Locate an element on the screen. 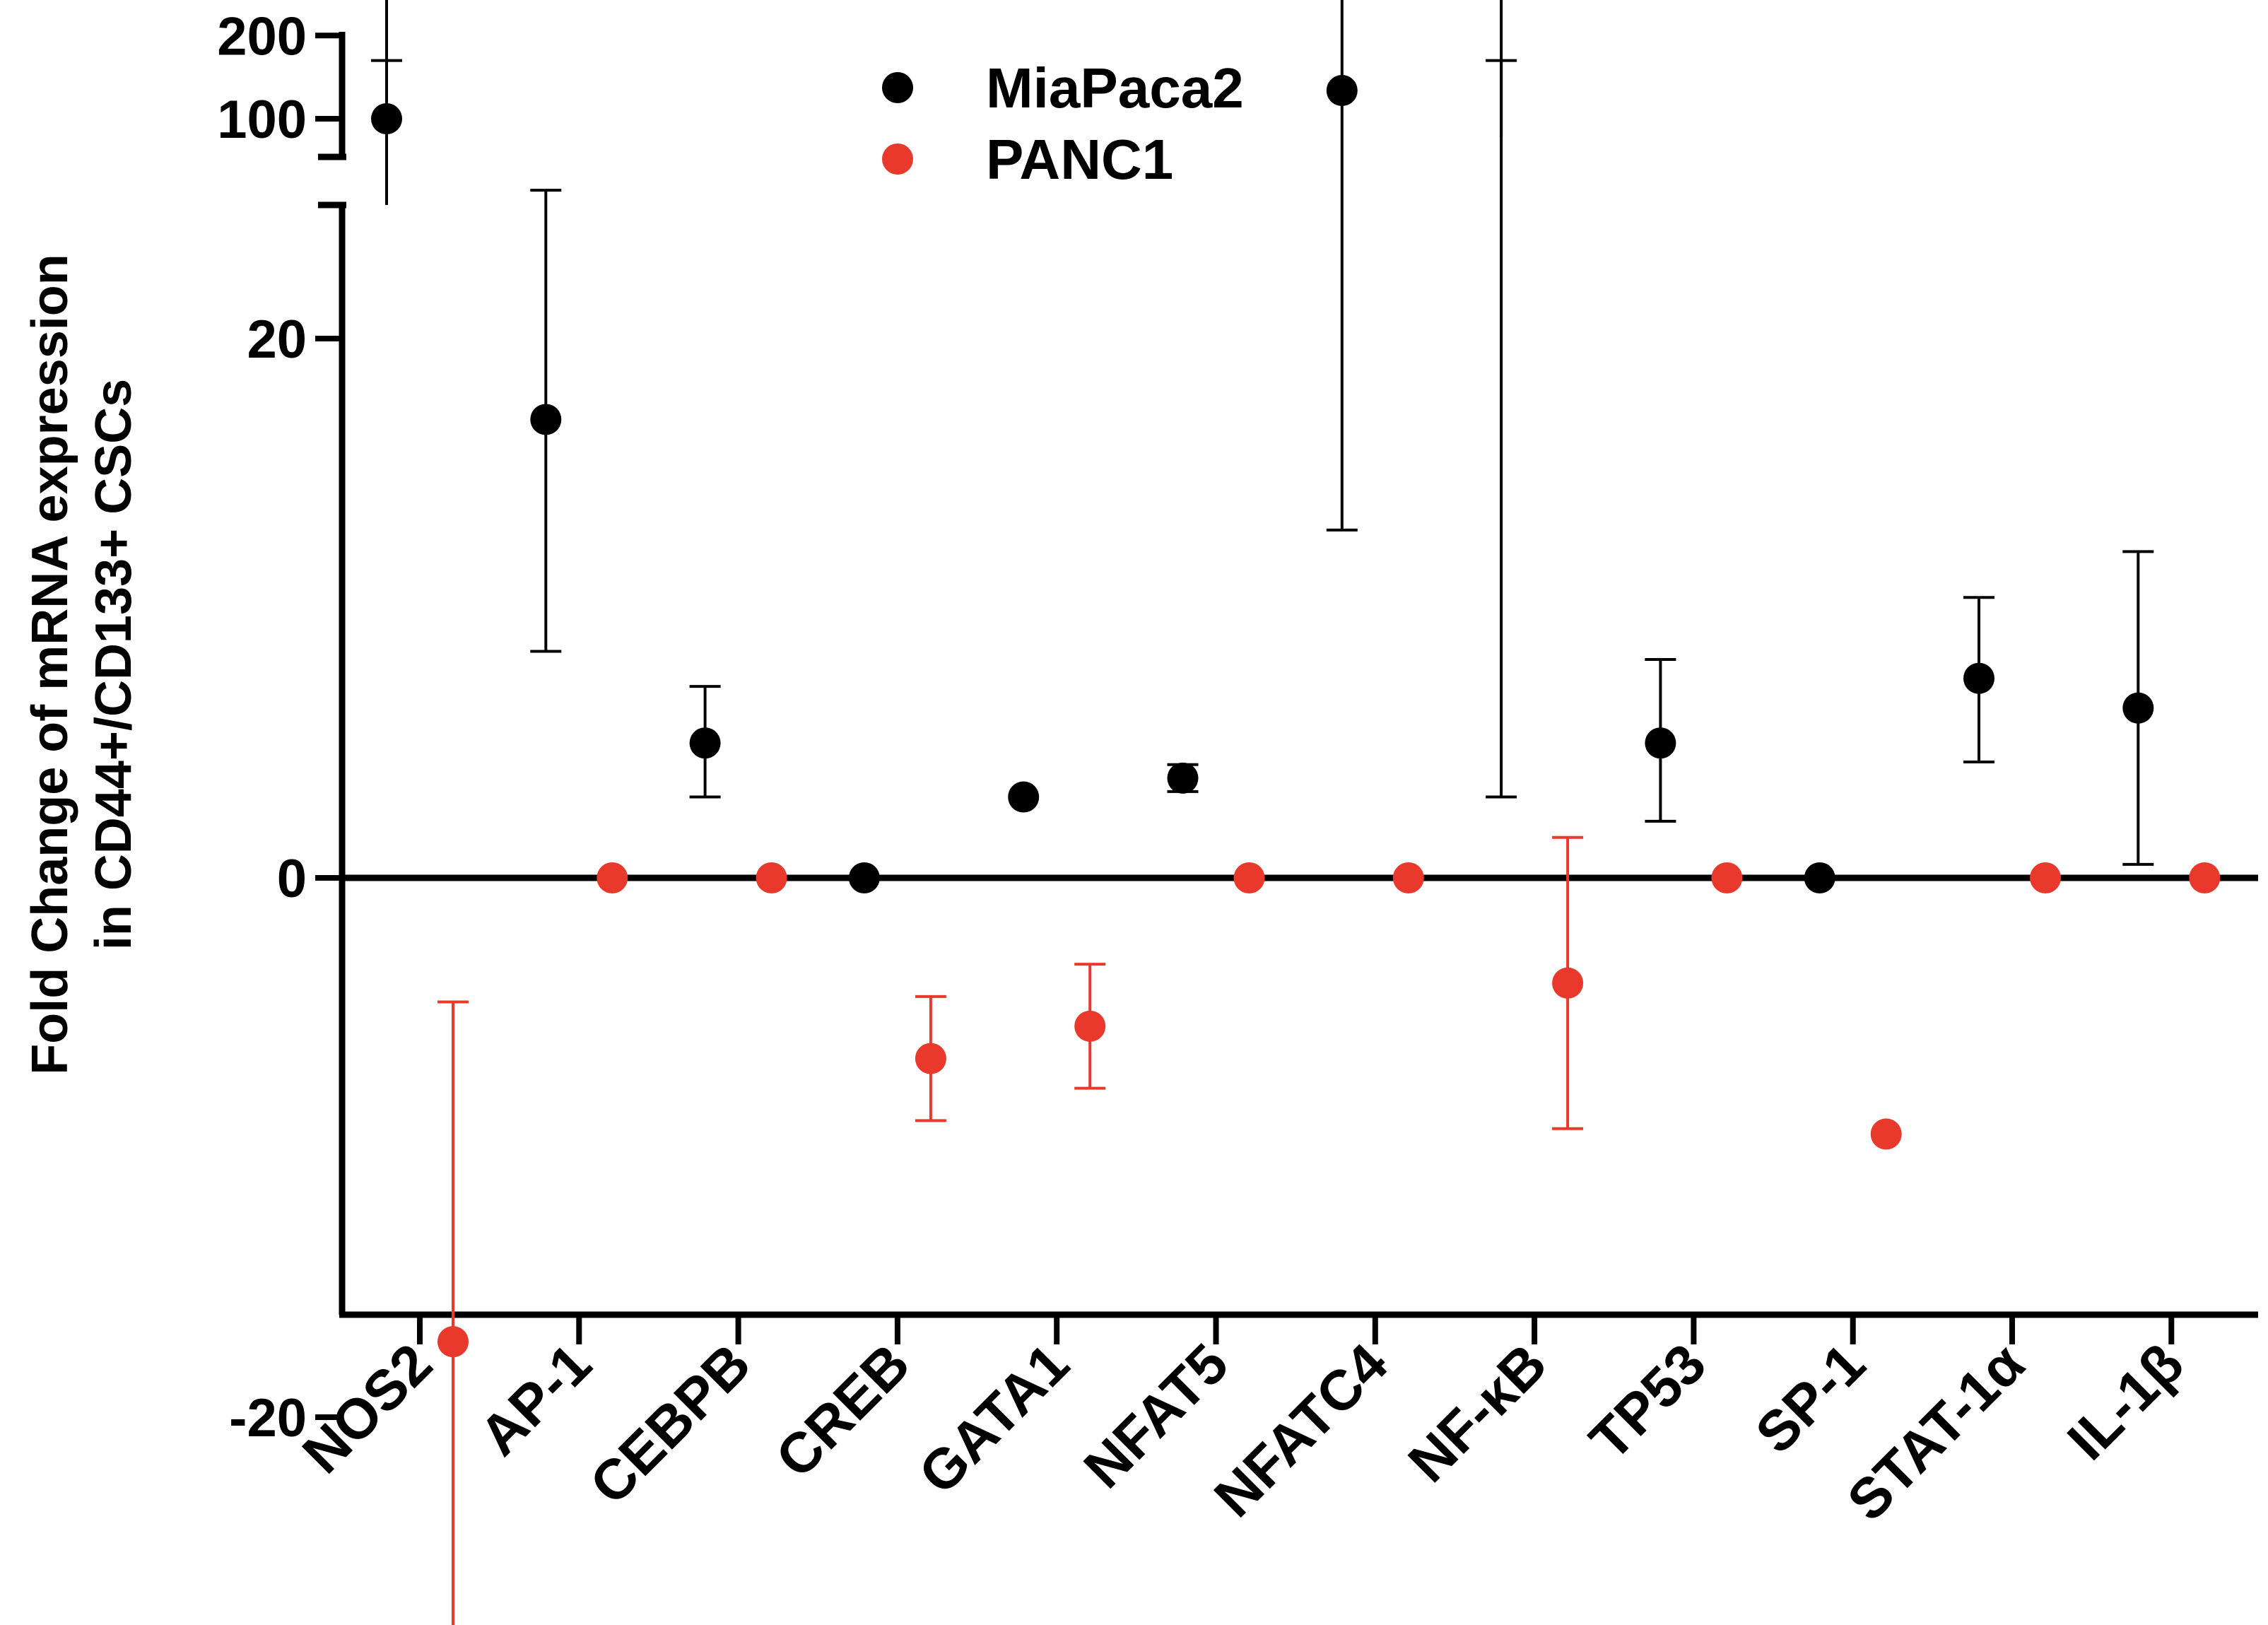  x-tick-label: NOS2 is located at coordinates (367, 1408).